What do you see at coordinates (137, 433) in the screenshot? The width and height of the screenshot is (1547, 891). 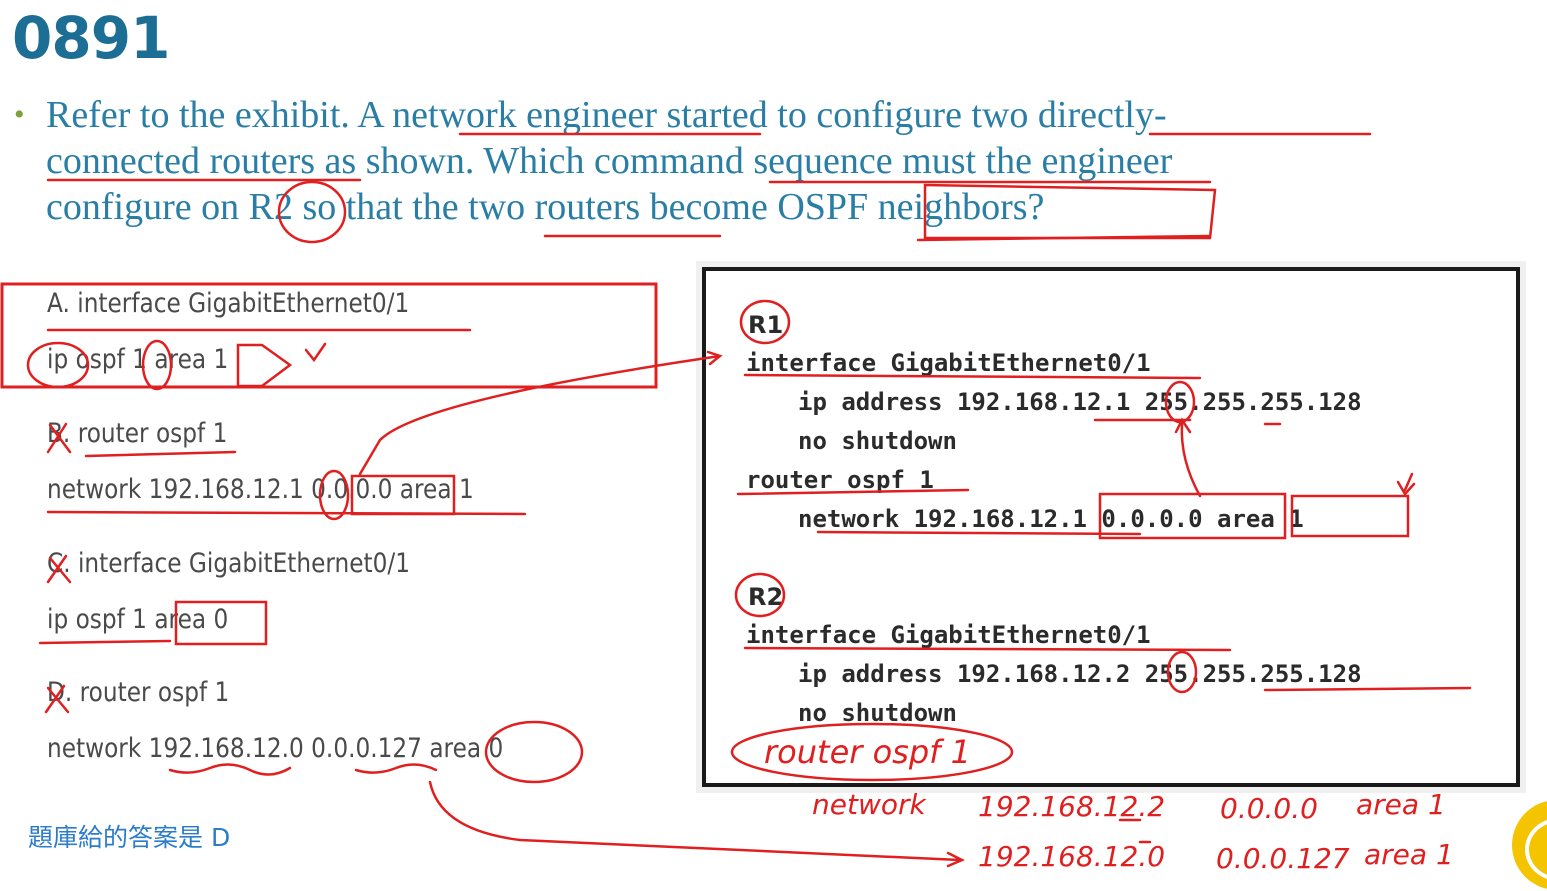 I see `option-b-line1: B. router ospf 1` at bounding box center [137, 433].